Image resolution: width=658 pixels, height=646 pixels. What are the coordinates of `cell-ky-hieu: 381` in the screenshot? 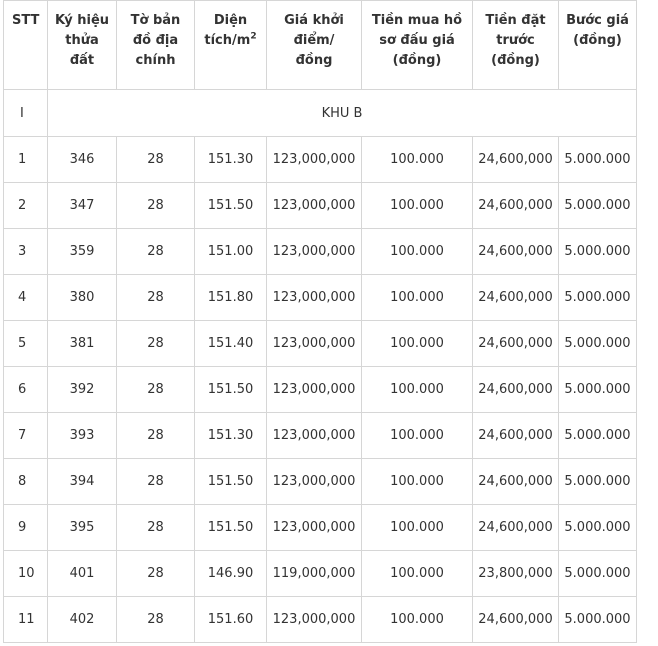 It's located at (82, 343).